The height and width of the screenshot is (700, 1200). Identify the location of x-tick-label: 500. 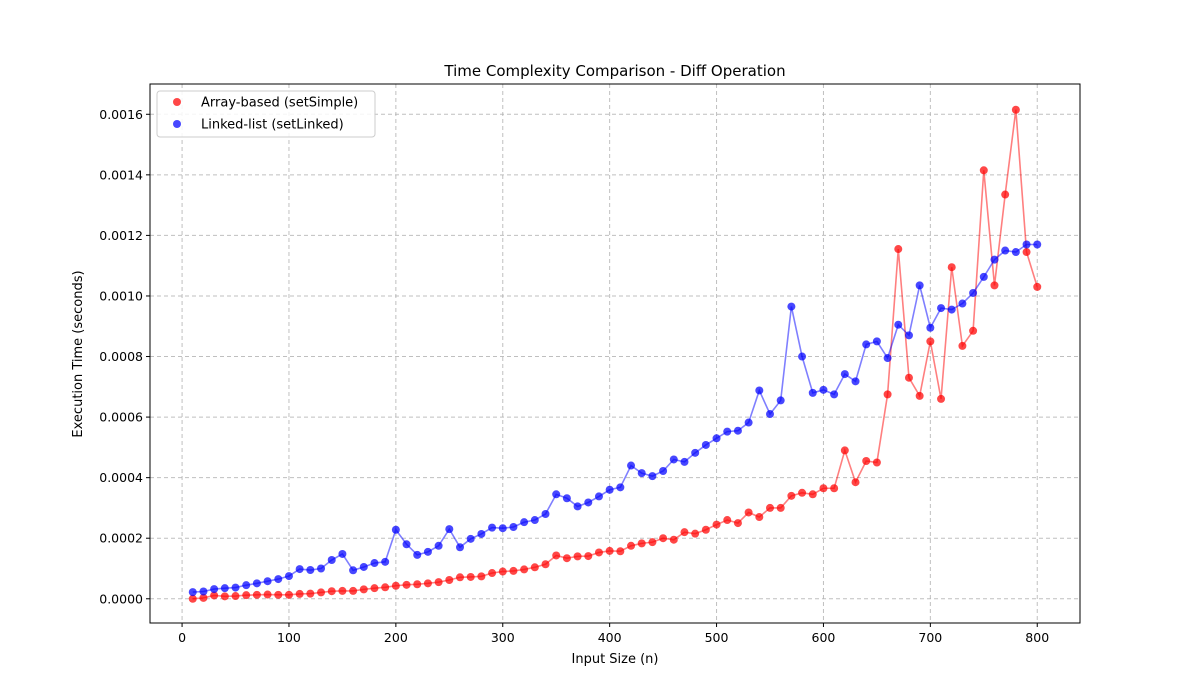
(717, 637).